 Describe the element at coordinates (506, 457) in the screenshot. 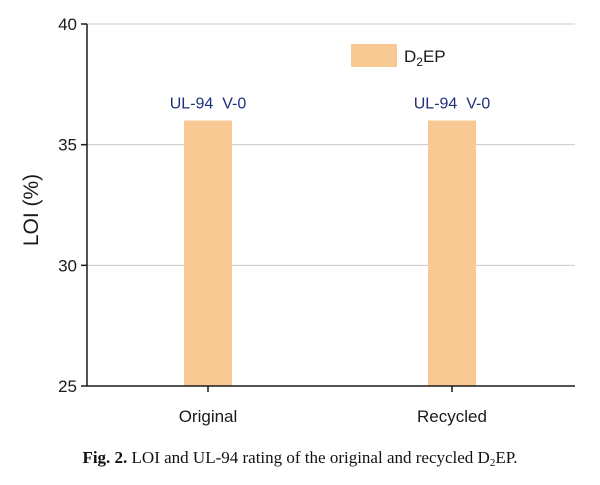

I see `caption-text-end: EP.` at that location.